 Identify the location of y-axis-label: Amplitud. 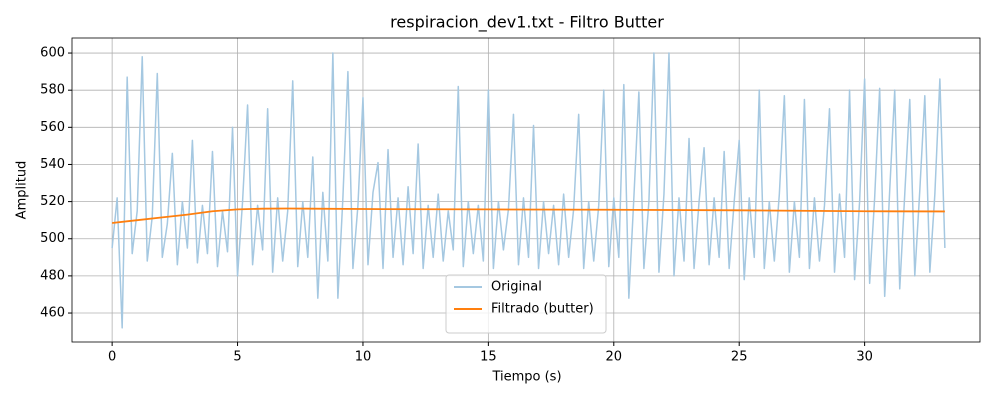
(22, 190).